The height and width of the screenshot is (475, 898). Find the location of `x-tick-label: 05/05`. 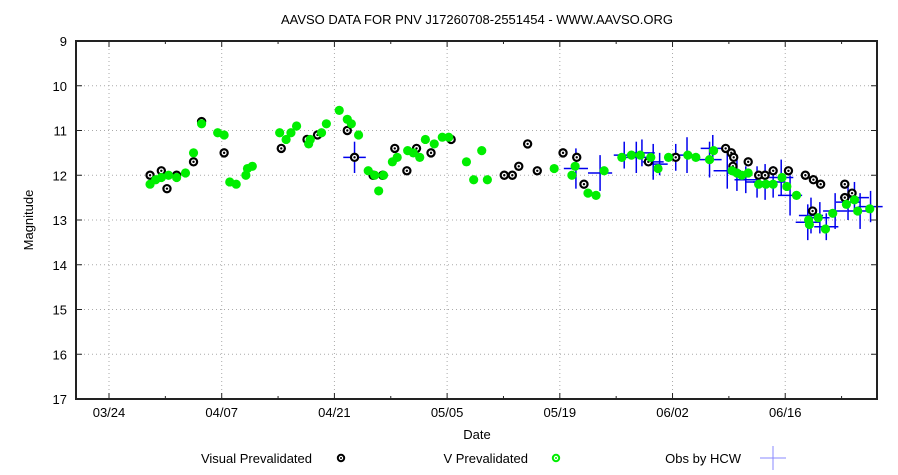

x-tick-label: 05/05 is located at coordinates (447, 412).